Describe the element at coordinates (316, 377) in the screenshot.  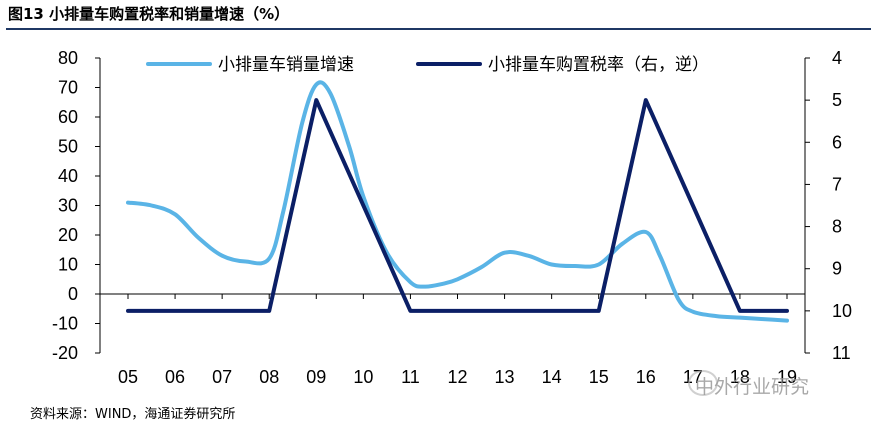
I see `x-tick-label: 09` at that location.